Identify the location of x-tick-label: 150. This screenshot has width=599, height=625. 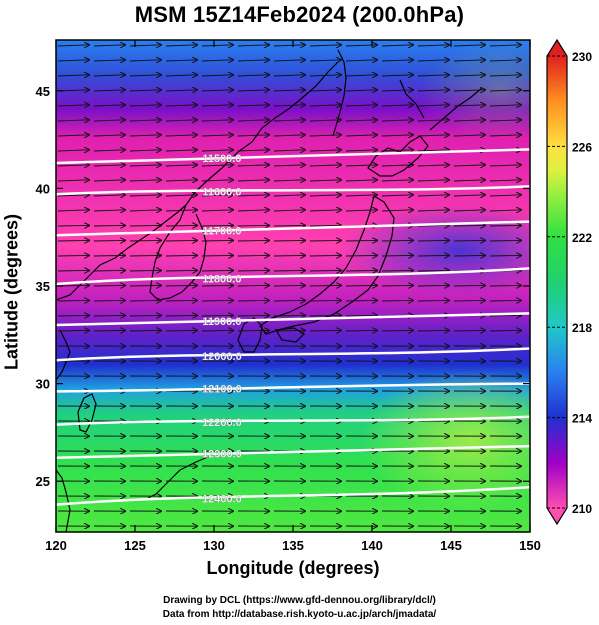
(530, 545).